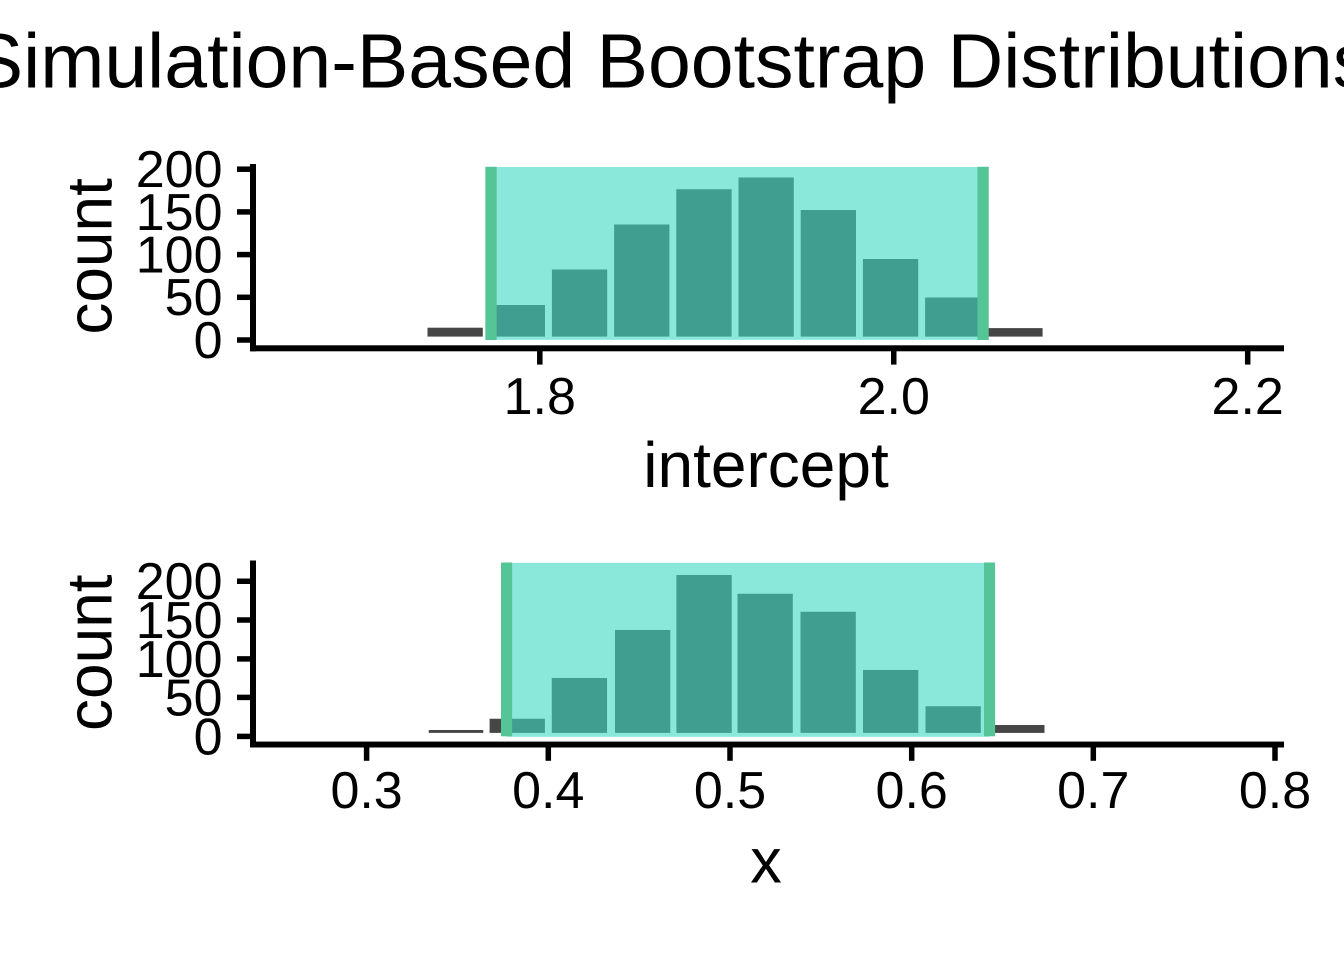 The width and height of the screenshot is (1344, 960). Describe the element at coordinates (1248, 397) in the screenshot. I see `svg-text: 2.2` at that location.